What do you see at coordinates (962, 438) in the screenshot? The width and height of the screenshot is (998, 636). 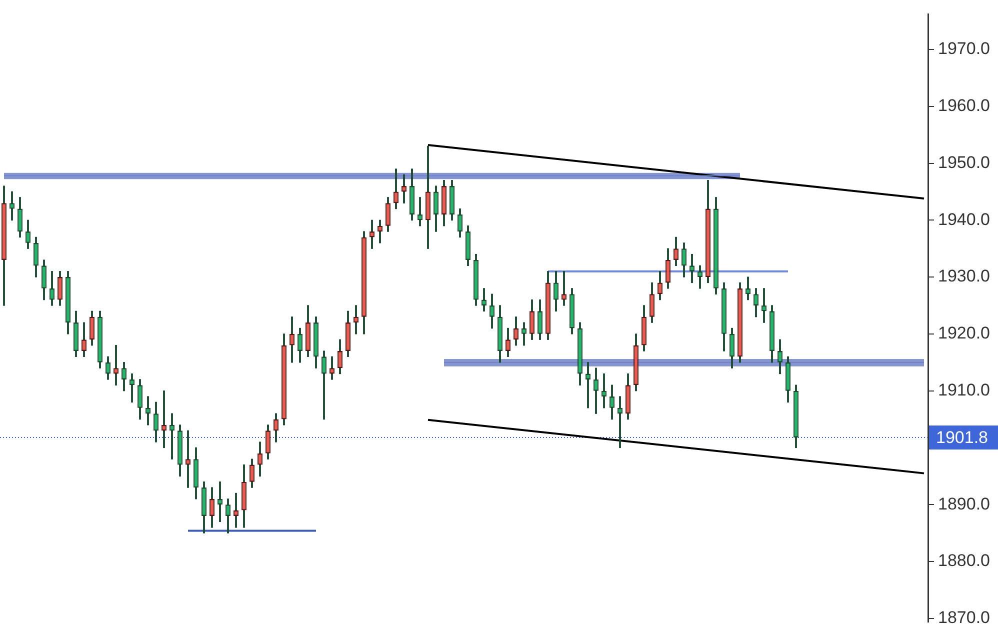 I see `ref-line-label: 1901.8` at bounding box center [962, 438].